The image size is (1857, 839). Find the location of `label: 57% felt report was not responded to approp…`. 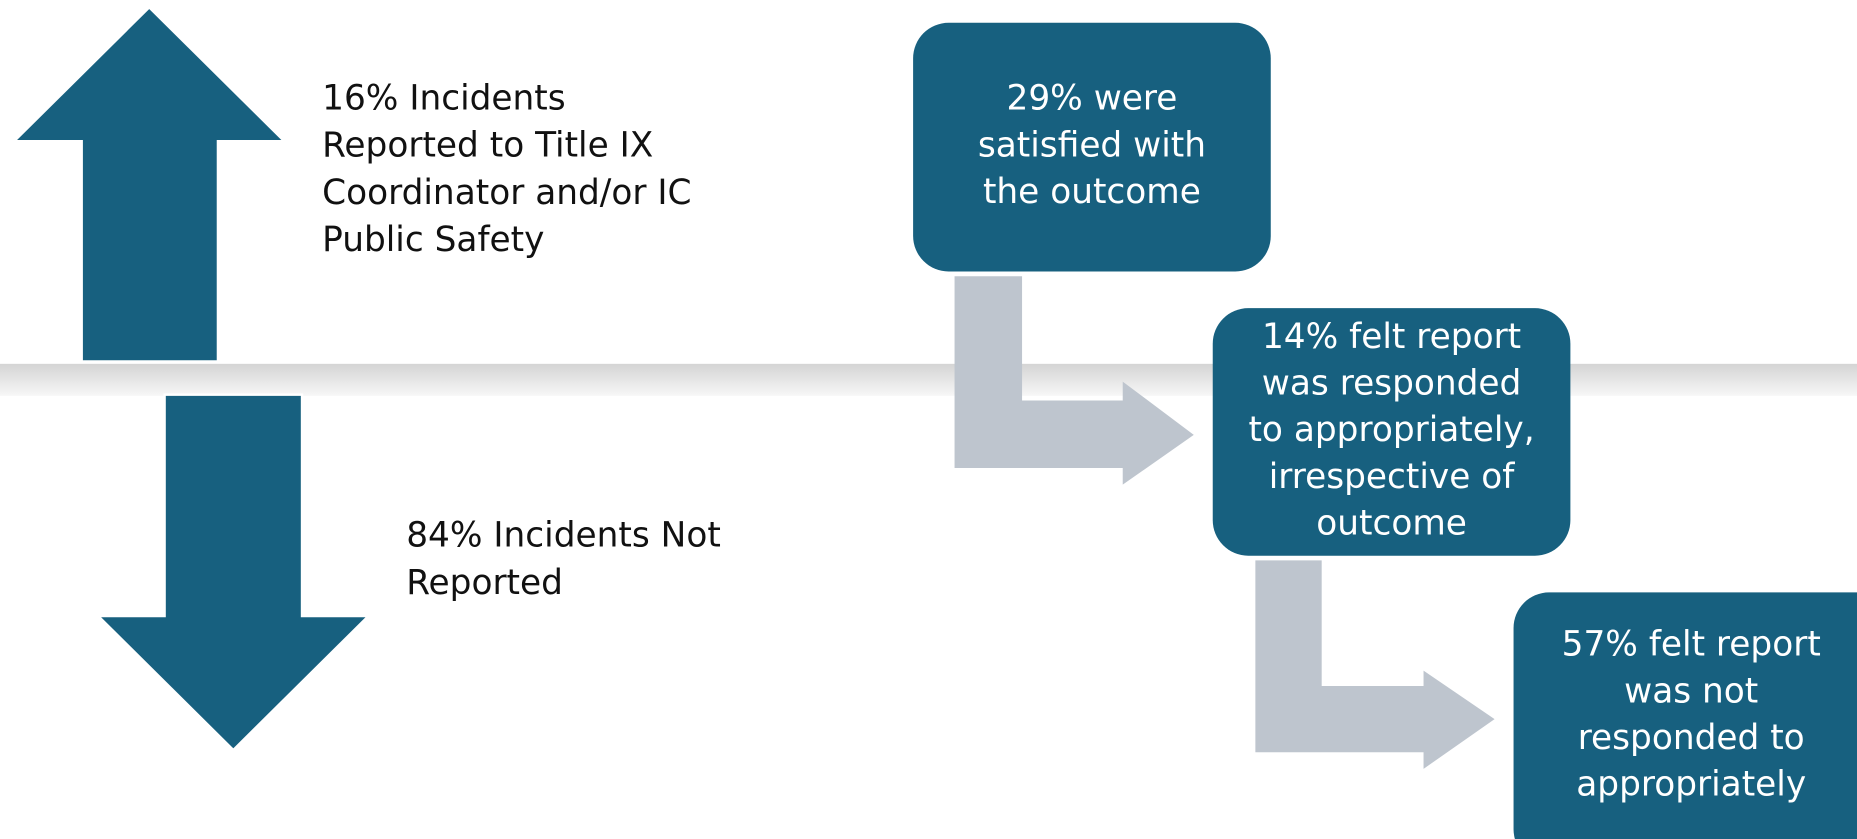

label: 57% felt report was not responded to approp… is located at coordinates (1691, 714).